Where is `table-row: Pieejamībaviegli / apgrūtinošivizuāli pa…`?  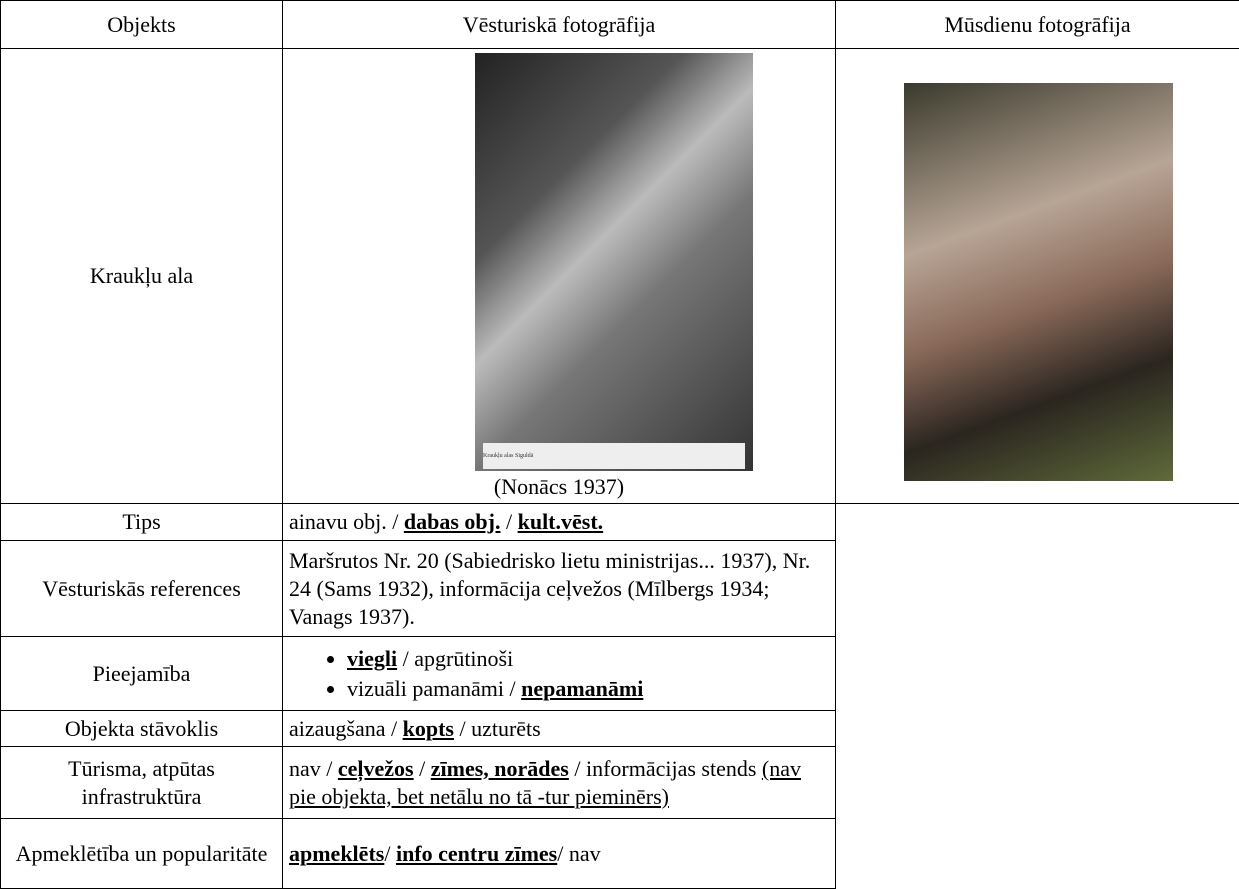 table-row: Pieejamībaviegli / apgrūtinošivizuāli pa… is located at coordinates (620, 674).